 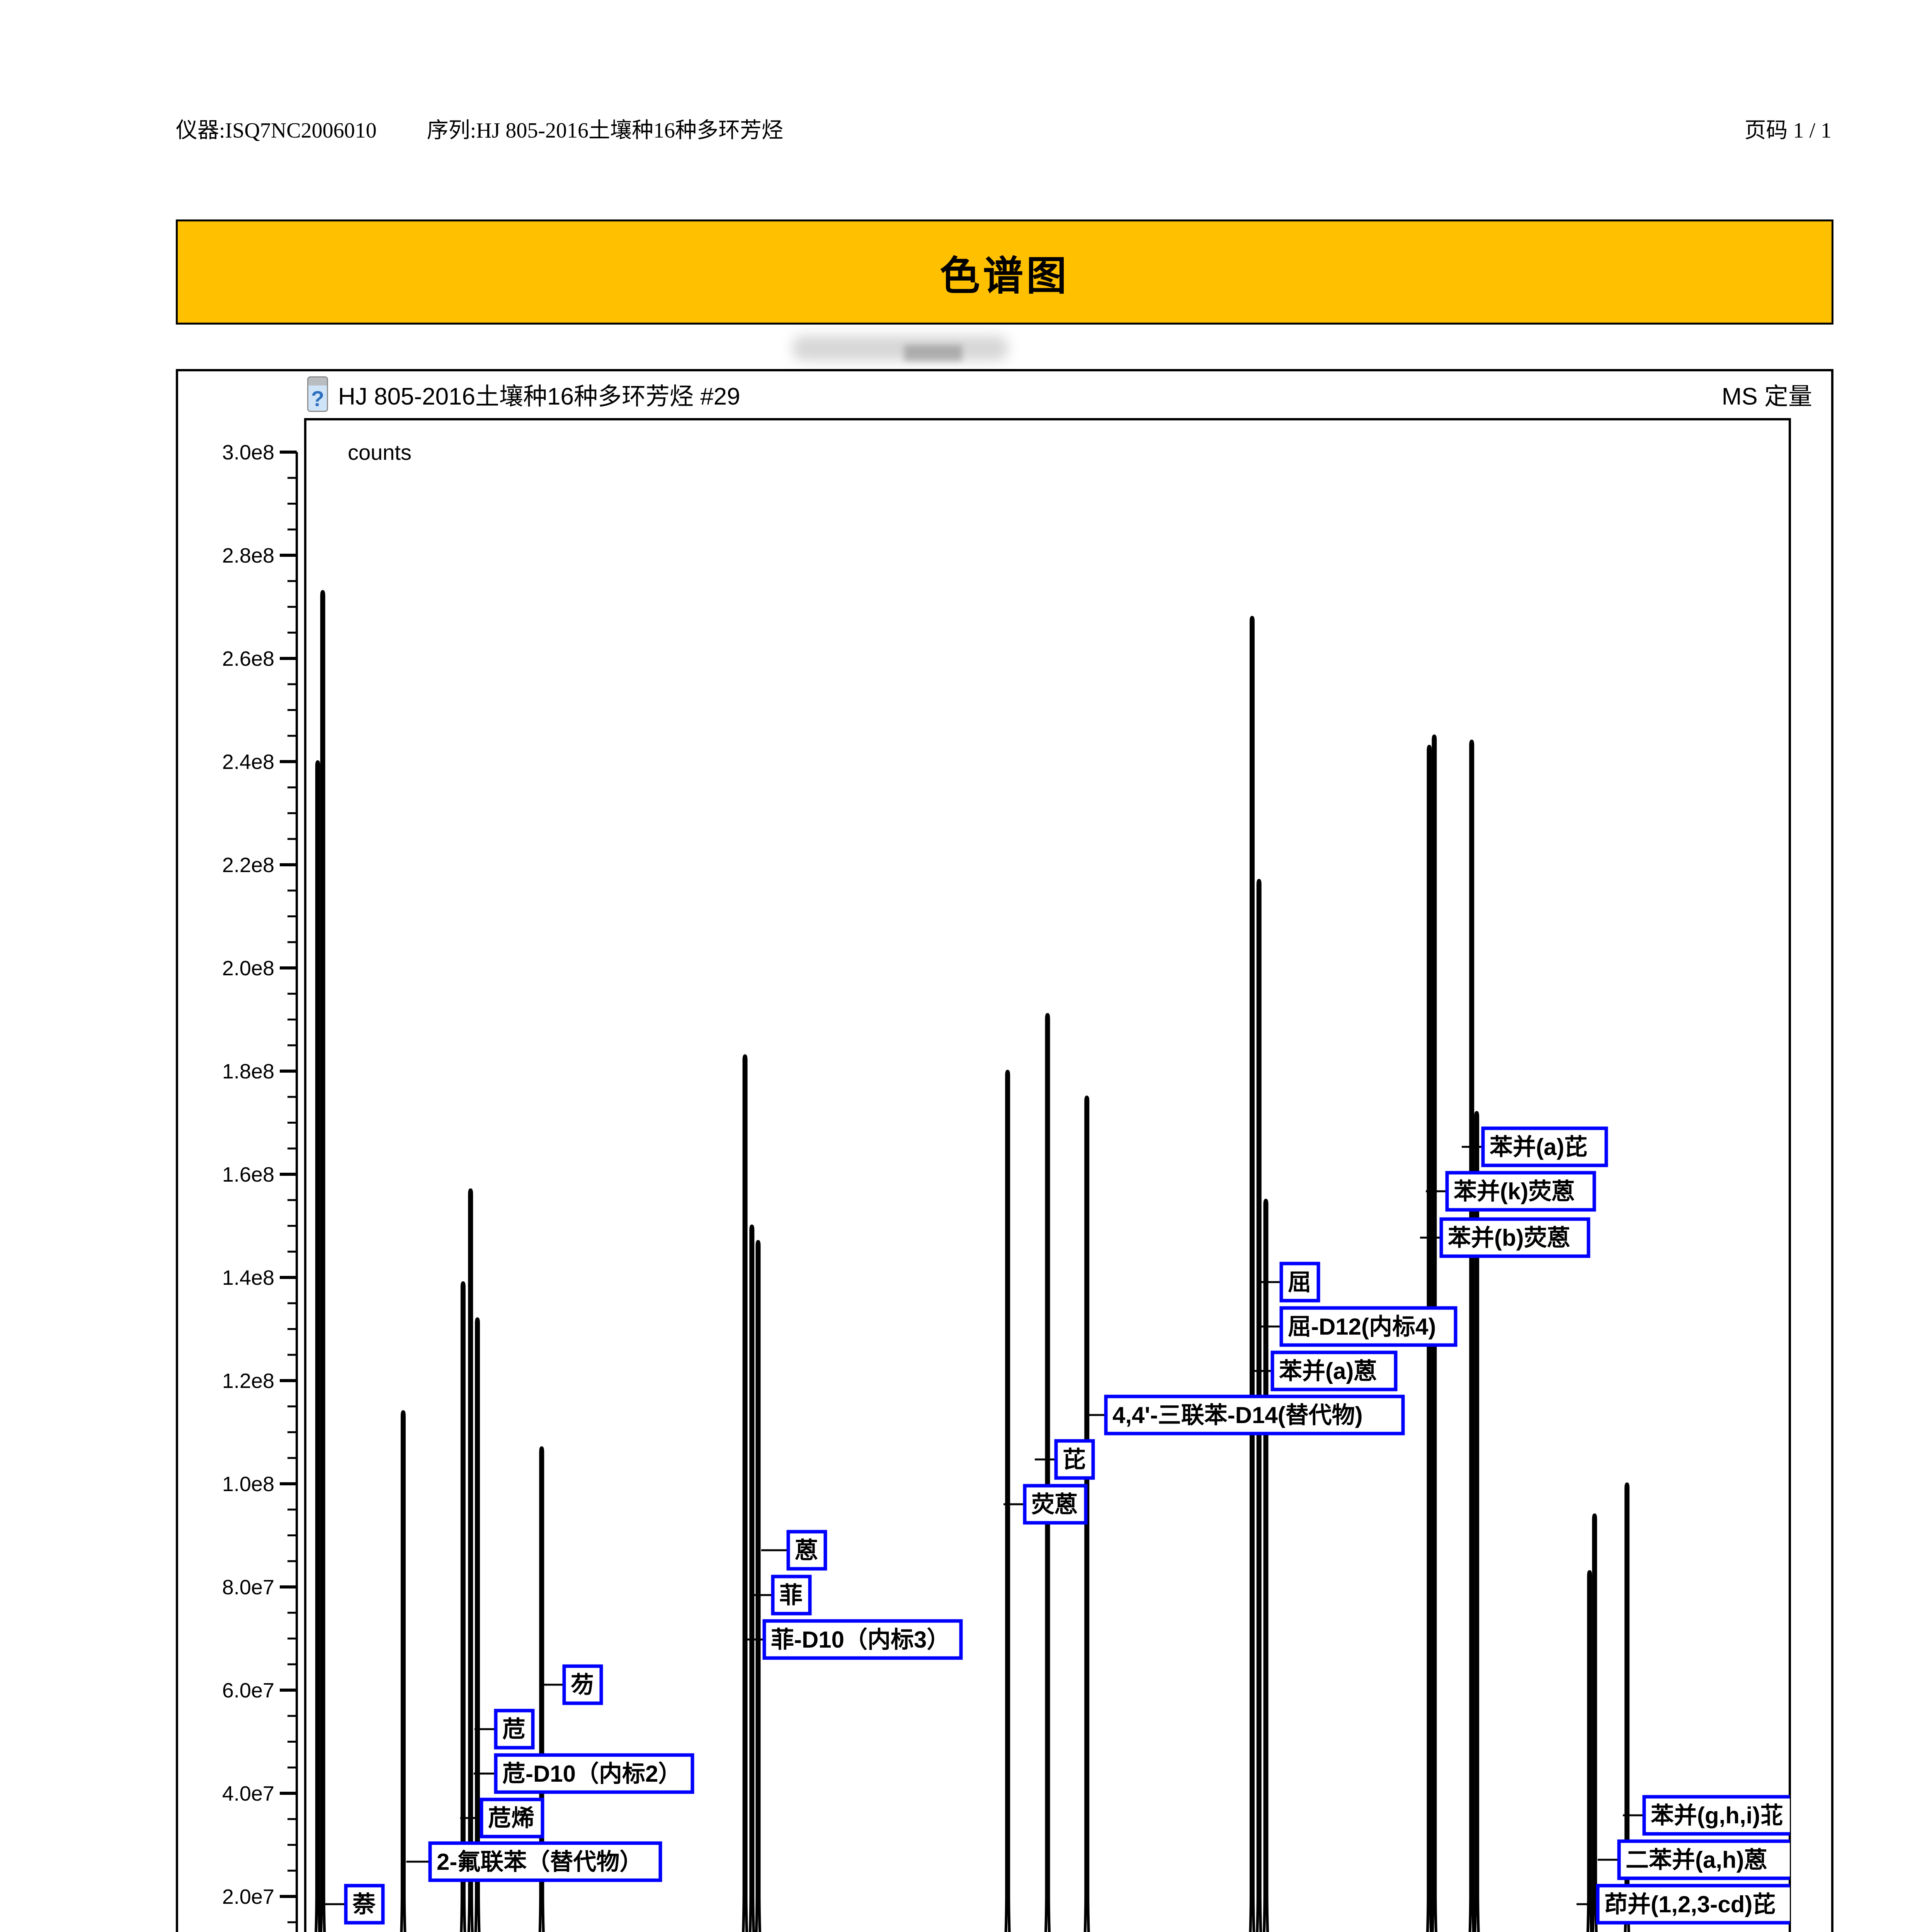 I want to click on svg-text: 2-氟联苯（替代物）, so click(x=540, y=1862).